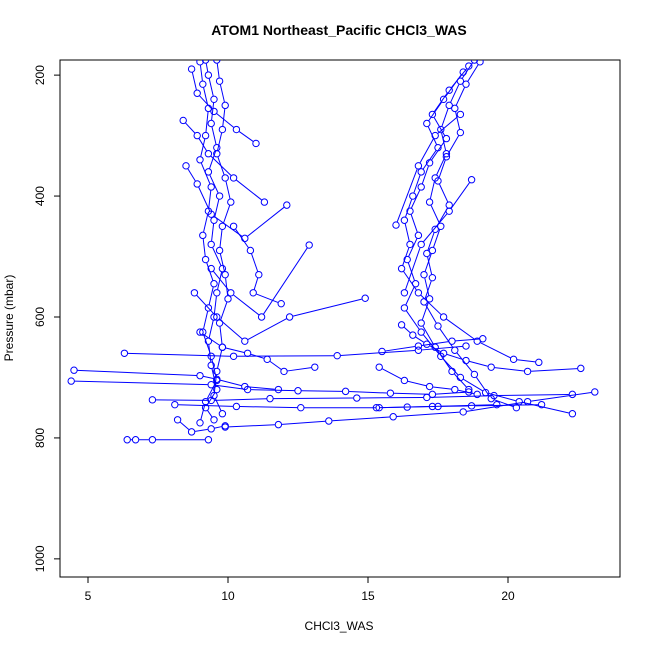 The height and width of the screenshot is (650, 650). I want to click on x-tick-label: 20, so click(508, 596).